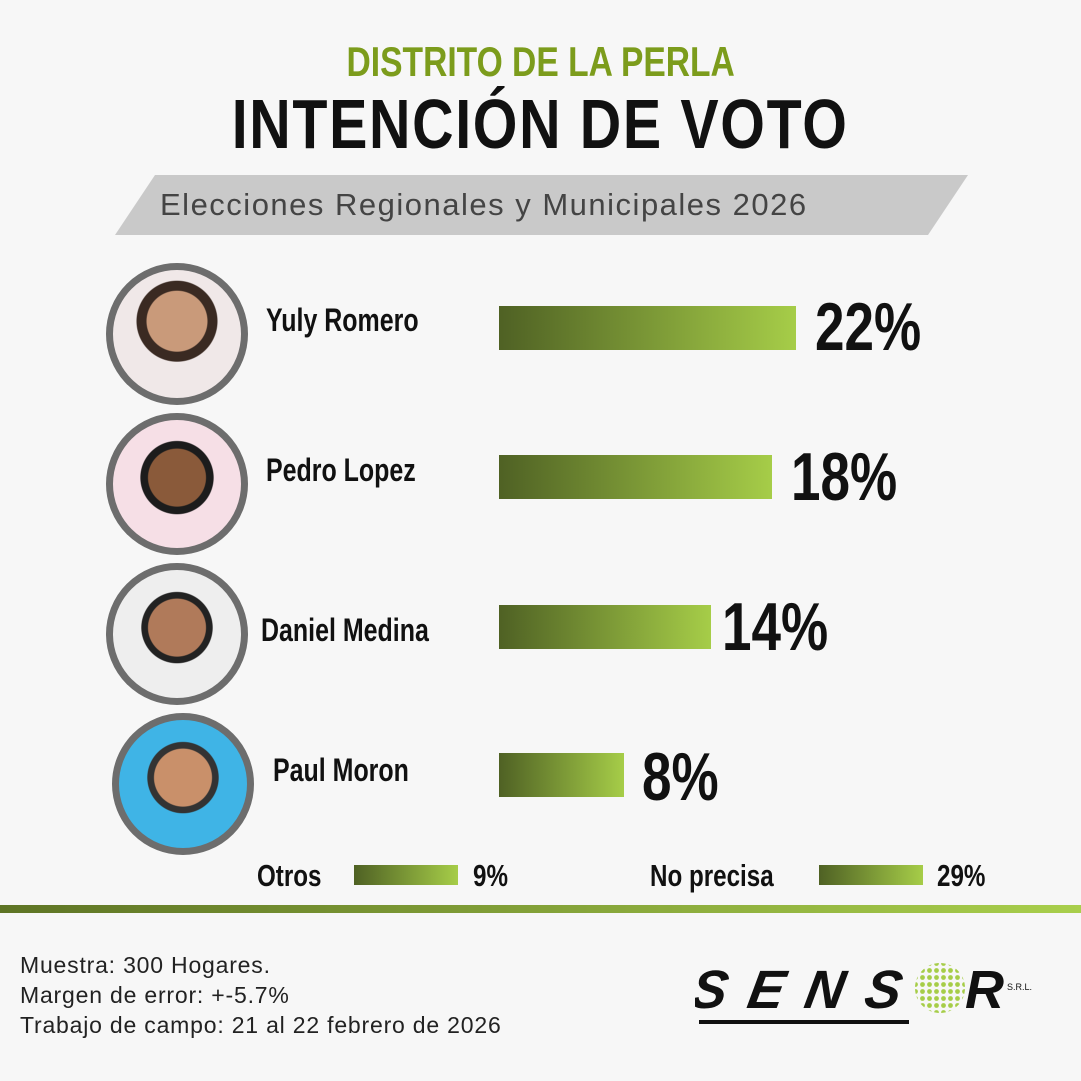 This screenshot has height=1081, width=1081. Describe the element at coordinates (561, 775) in the screenshot. I see `bar-paul-moron` at that location.